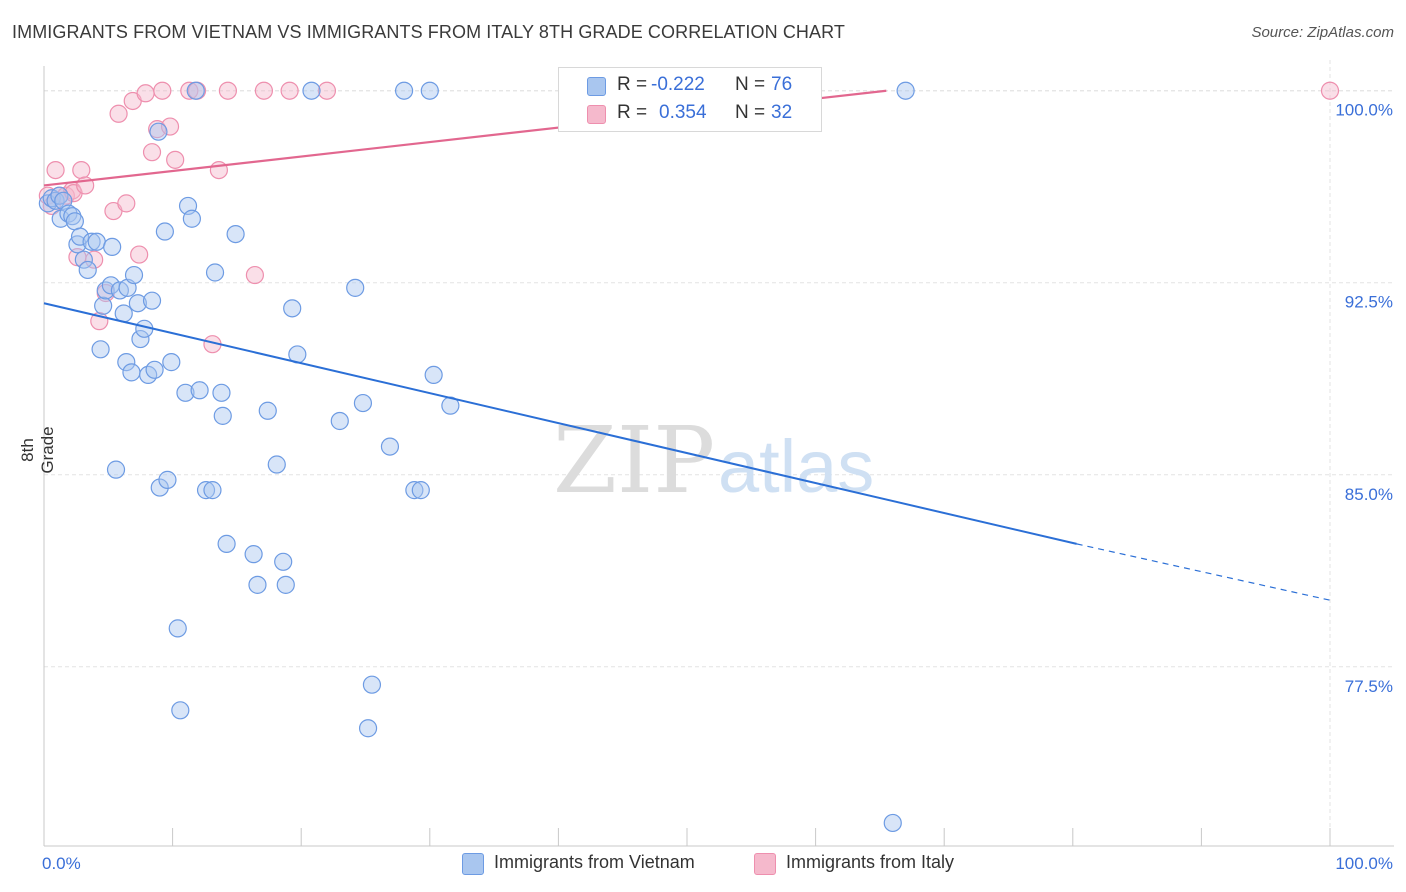  I want to click on y-tick-label: 85.0%, so click(1369, 494).